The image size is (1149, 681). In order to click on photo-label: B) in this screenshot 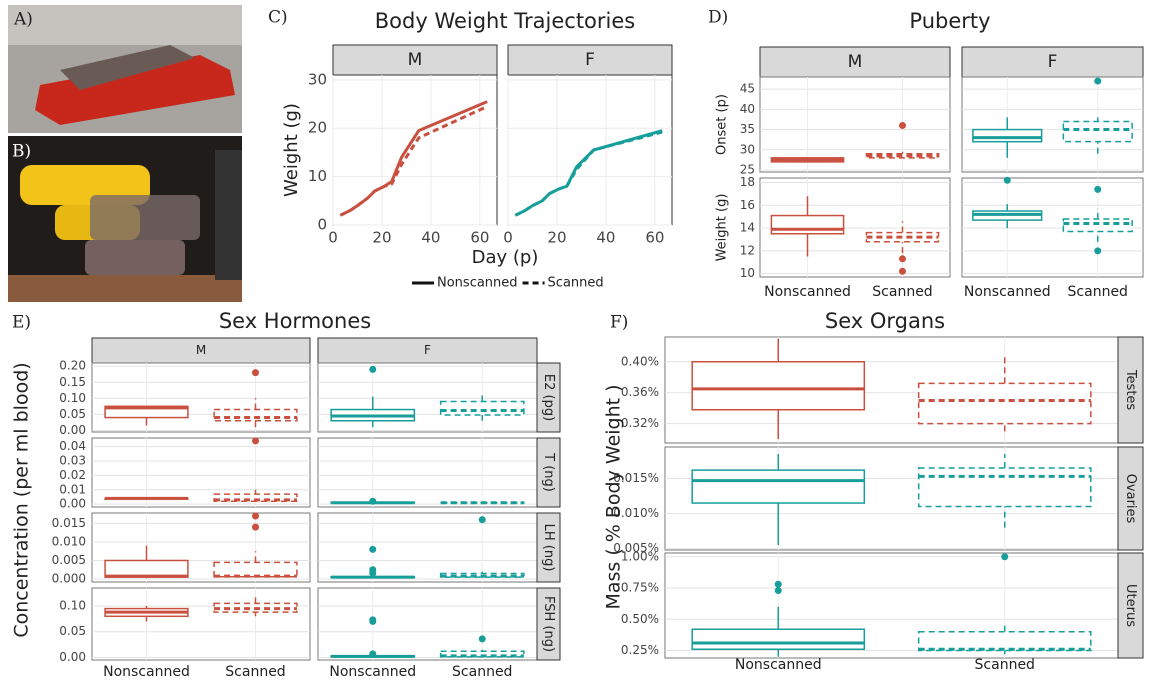, I will do `click(21, 152)`.